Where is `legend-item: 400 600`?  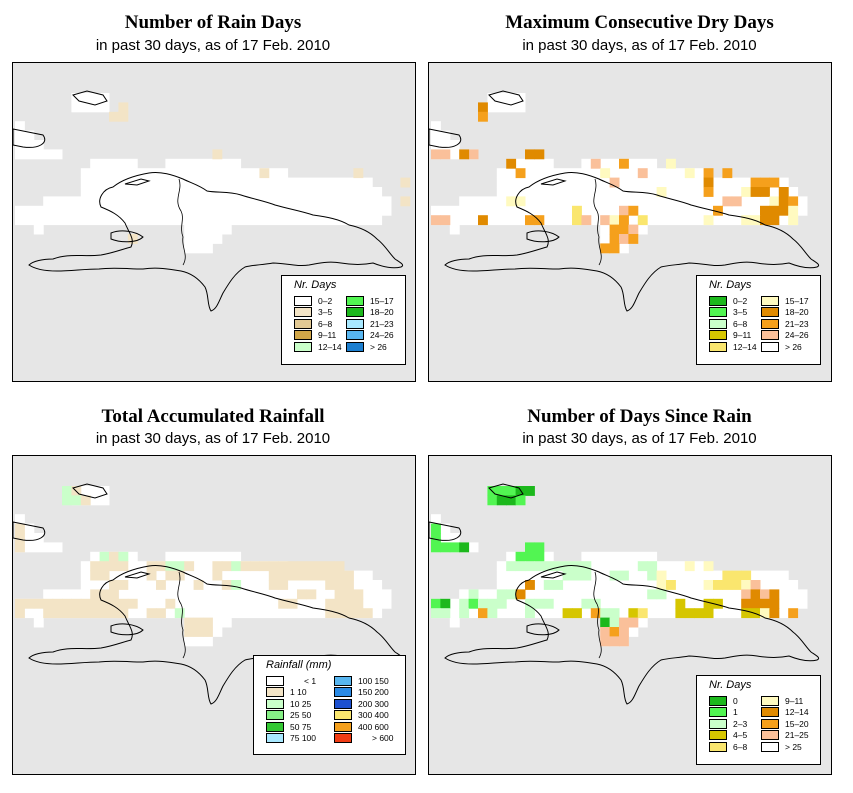 legend-item: 400 600 is located at coordinates (361, 726).